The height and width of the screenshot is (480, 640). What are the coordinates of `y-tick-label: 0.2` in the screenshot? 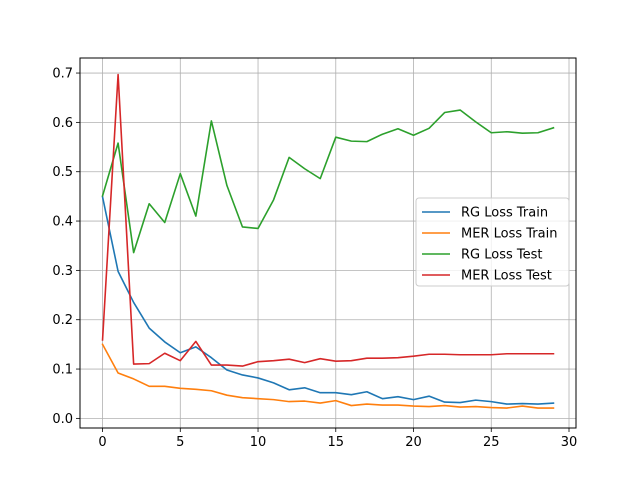 It's located at (62, 320).